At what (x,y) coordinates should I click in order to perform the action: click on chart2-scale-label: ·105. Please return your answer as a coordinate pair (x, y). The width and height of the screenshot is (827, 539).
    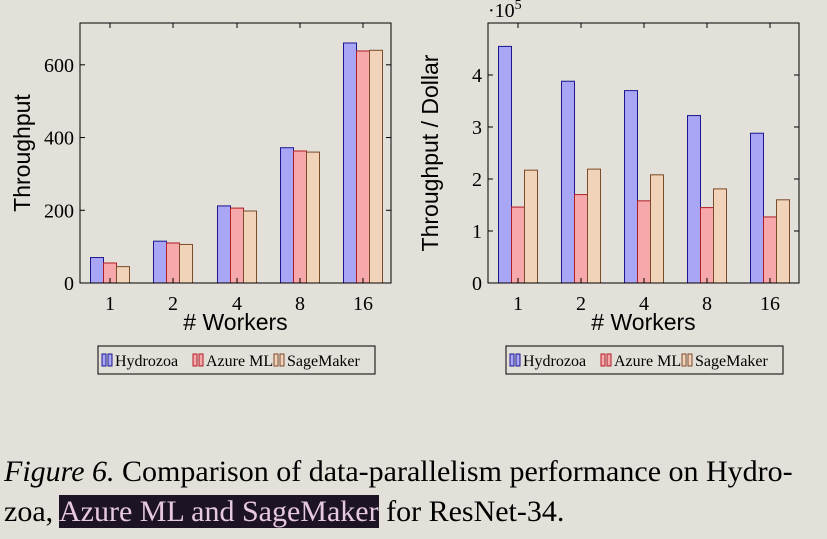
    Looking at the image, I should click on (505, 11).